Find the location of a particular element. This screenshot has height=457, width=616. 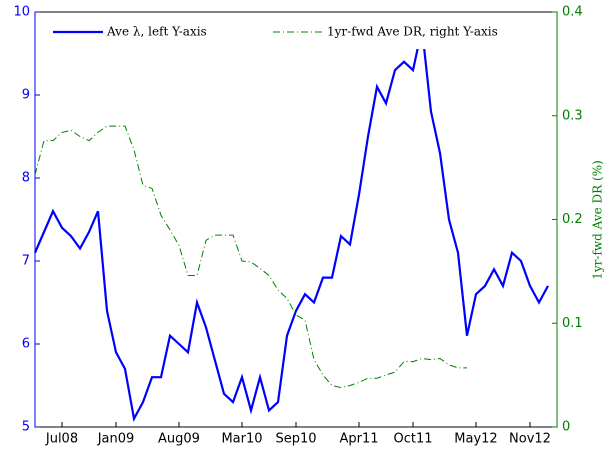

x-tick-label: Jul08 is located at coordinates (61, 439).